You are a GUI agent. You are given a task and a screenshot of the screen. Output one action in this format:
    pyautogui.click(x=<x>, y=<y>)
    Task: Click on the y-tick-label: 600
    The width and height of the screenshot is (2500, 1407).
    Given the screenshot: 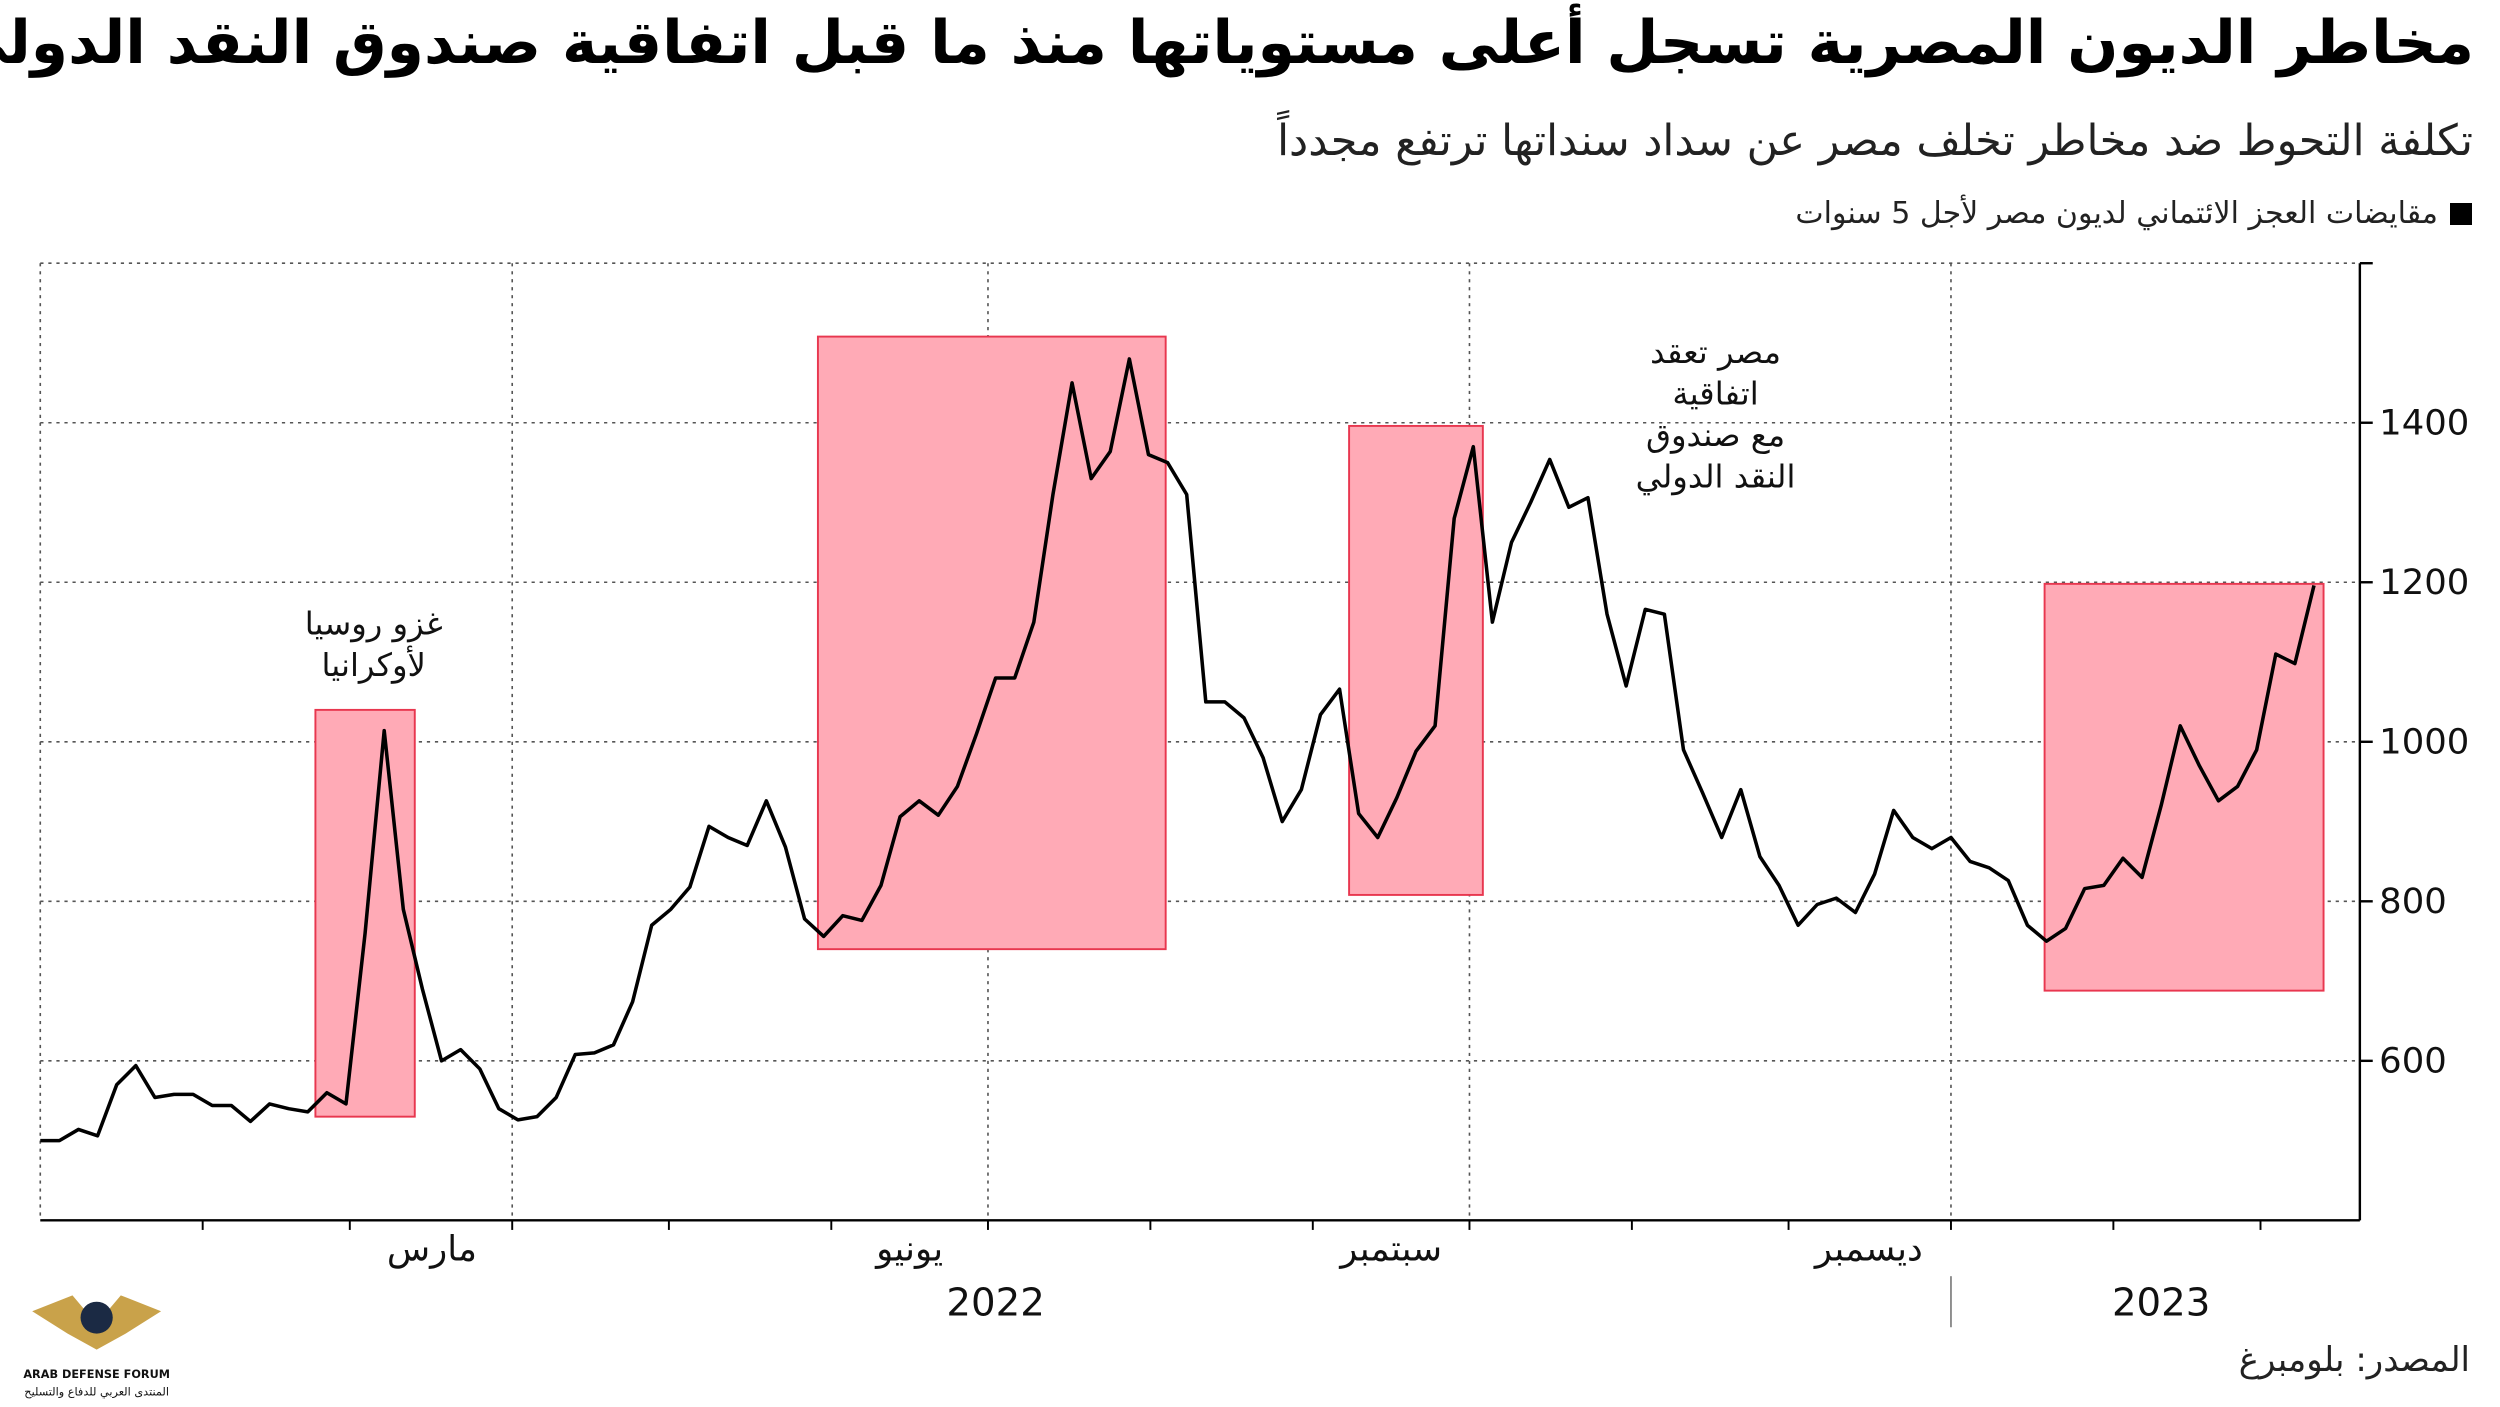 What is the action you would take?
    pyautogui.click(x=2413, y=1061)
    